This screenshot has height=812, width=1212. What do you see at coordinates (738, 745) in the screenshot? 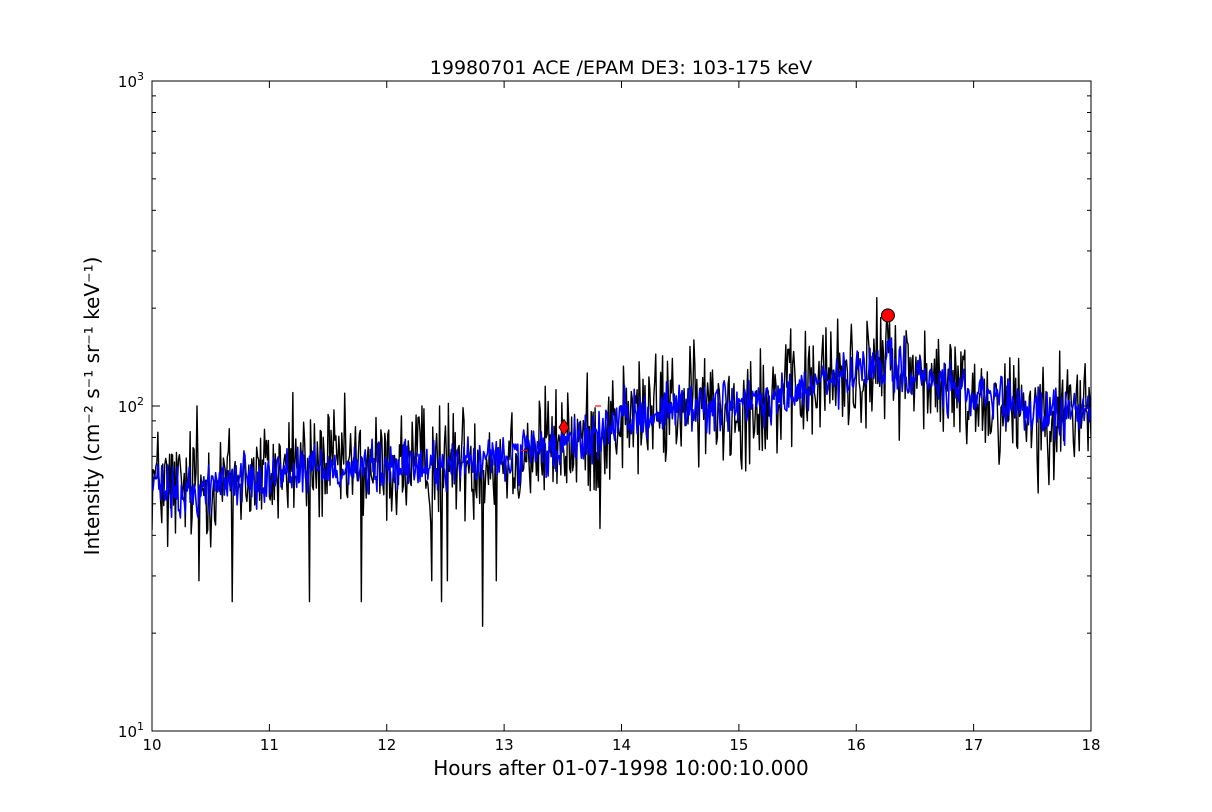
I see `x-tick-label: 15` at bounding box center [738, 745].